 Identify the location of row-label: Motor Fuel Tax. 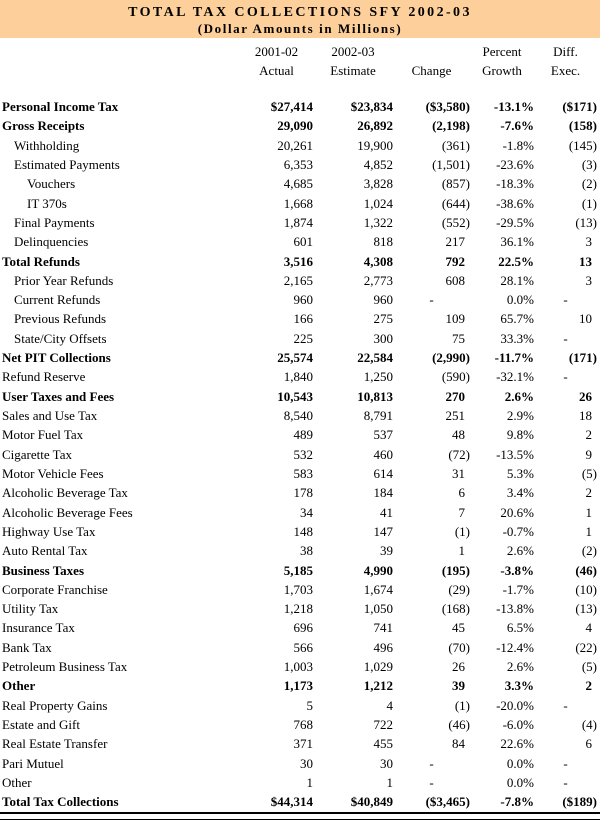
(43, 435).